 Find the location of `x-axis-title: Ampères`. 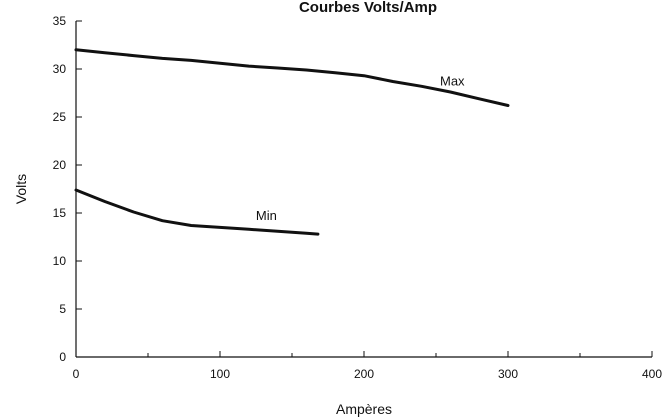

x-axis-title: Ampères is located at coordinates (364, 409).